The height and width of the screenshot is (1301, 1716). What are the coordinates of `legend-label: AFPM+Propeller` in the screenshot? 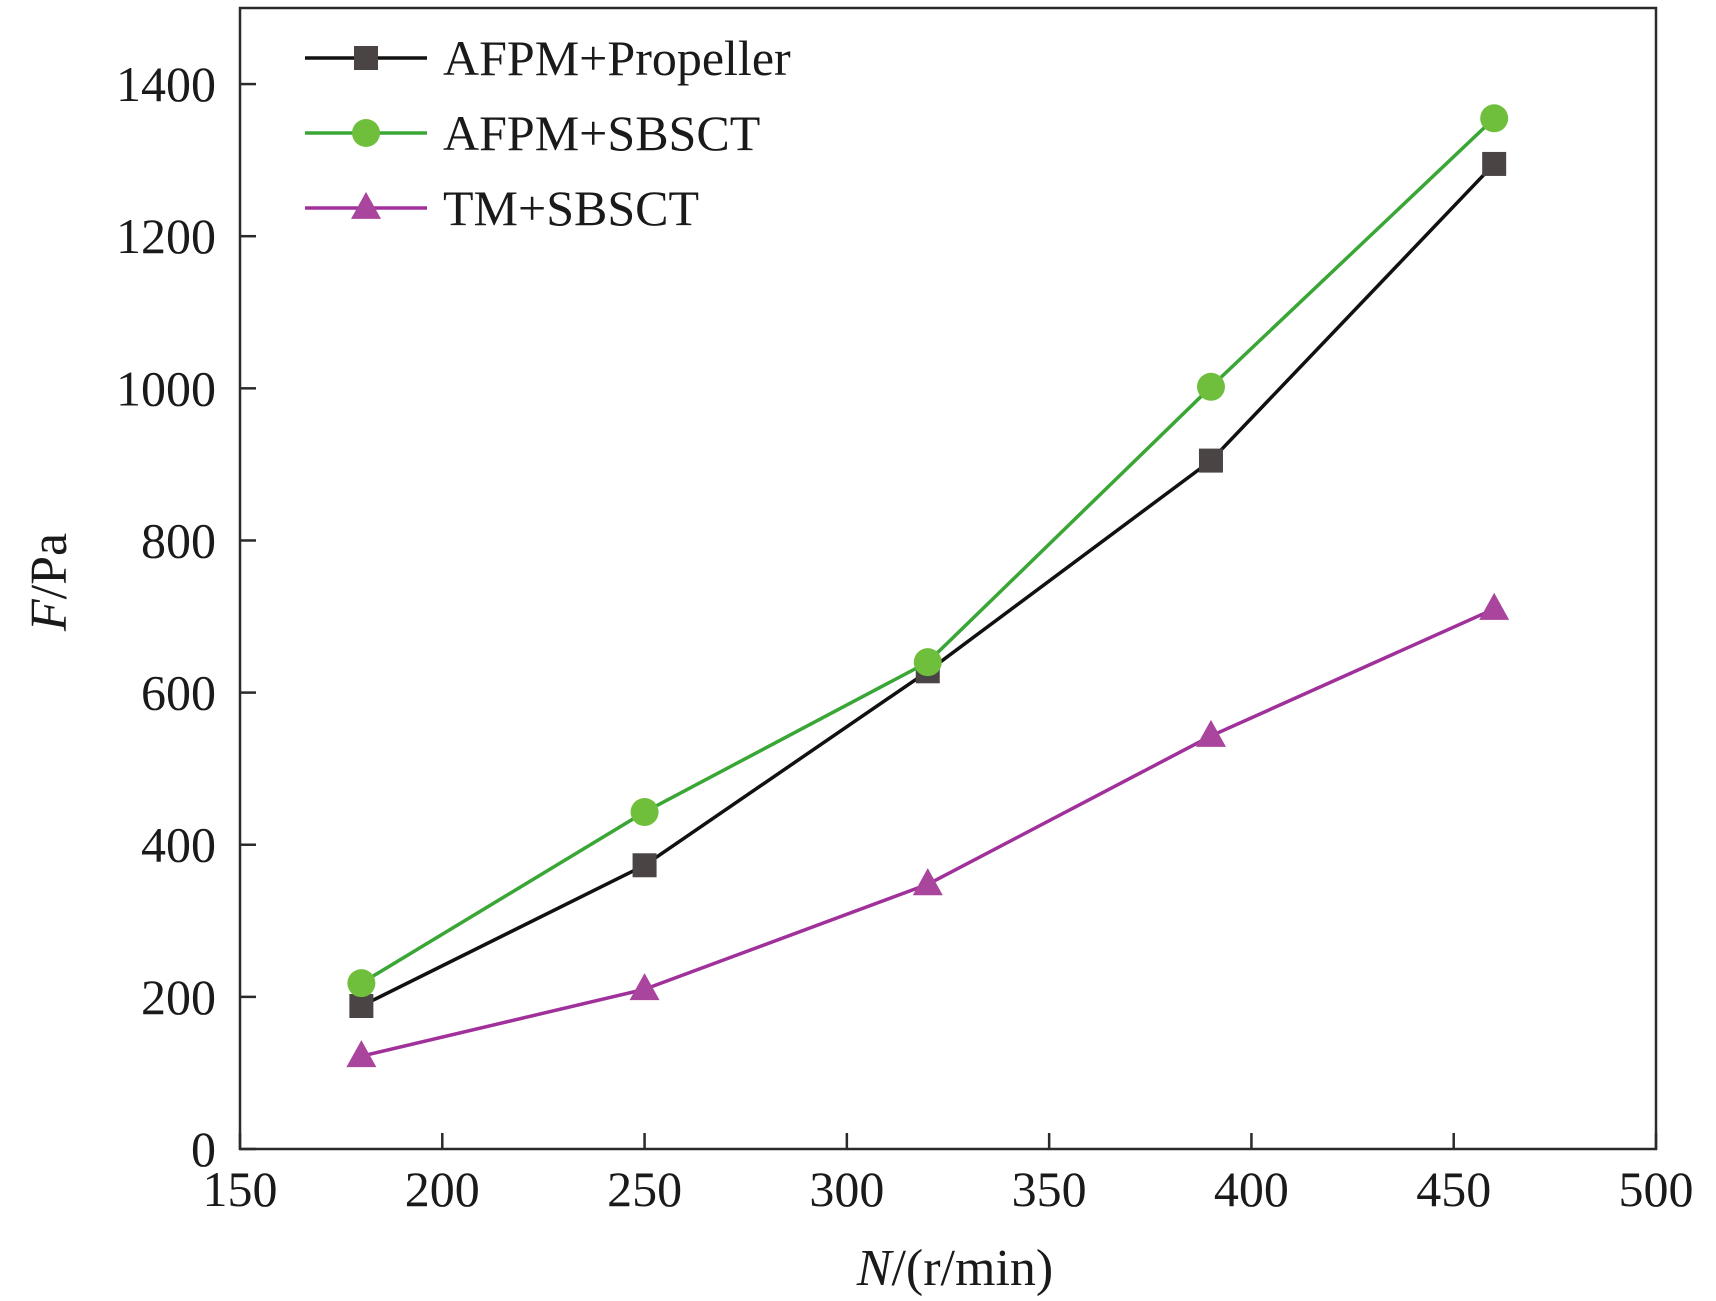 It's located at (617, 58).